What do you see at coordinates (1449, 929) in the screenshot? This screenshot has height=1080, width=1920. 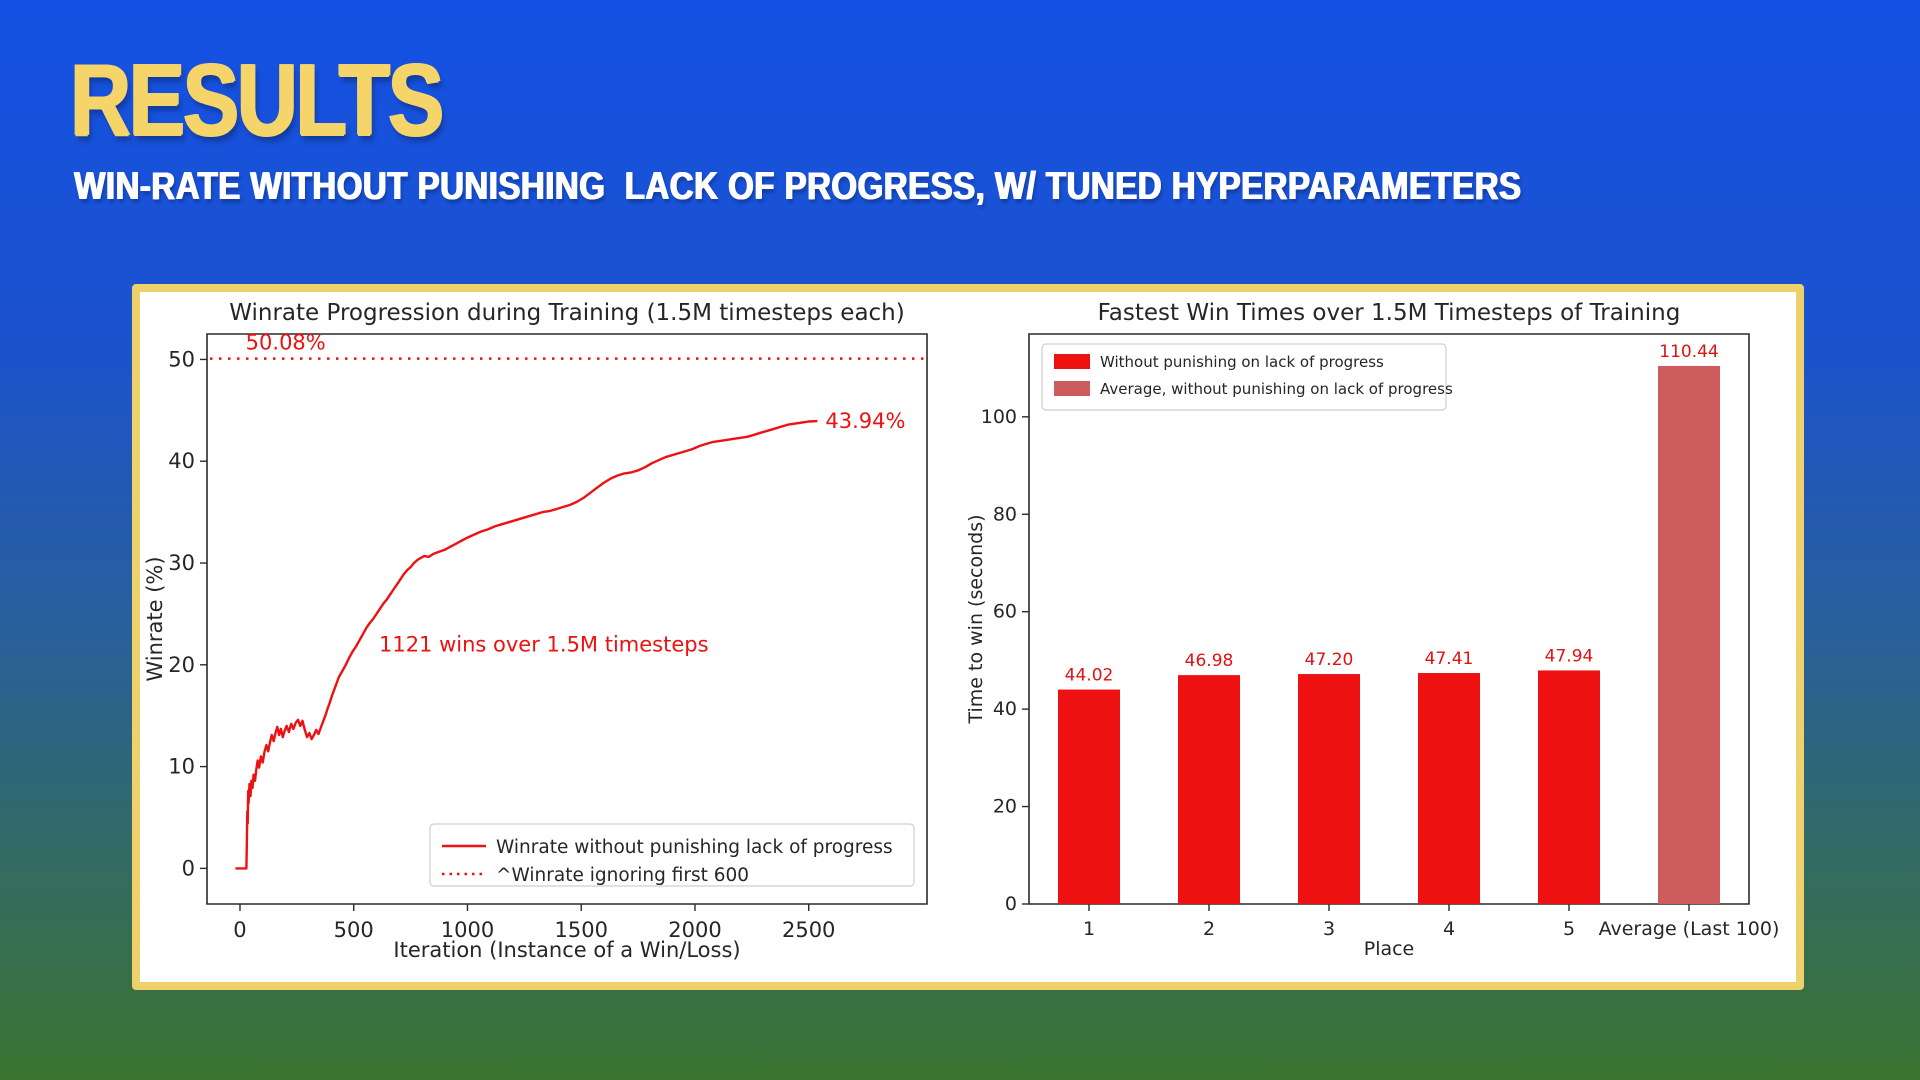 I see `x-tick-label: 4` at bounding box center [1449, 929].